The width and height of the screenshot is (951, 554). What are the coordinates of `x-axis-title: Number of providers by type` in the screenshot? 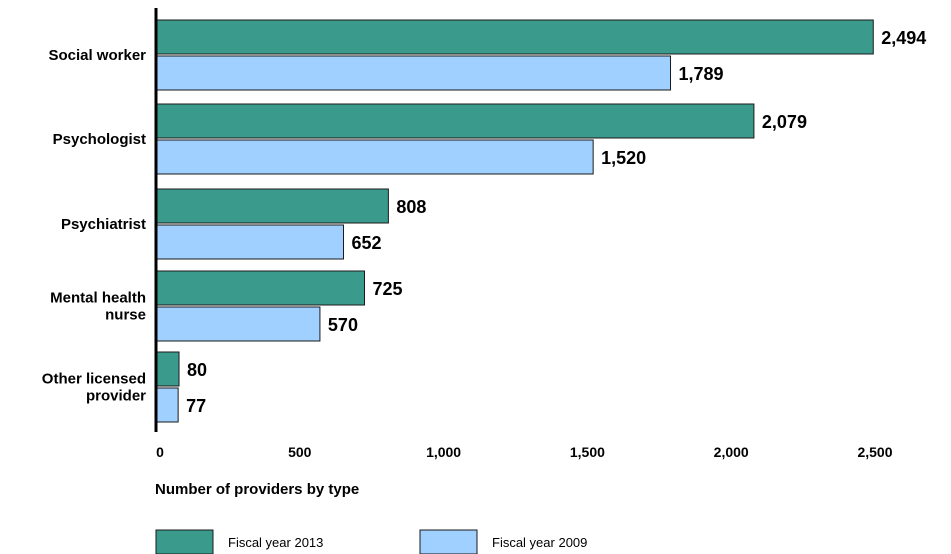 It's located at (257, 489).